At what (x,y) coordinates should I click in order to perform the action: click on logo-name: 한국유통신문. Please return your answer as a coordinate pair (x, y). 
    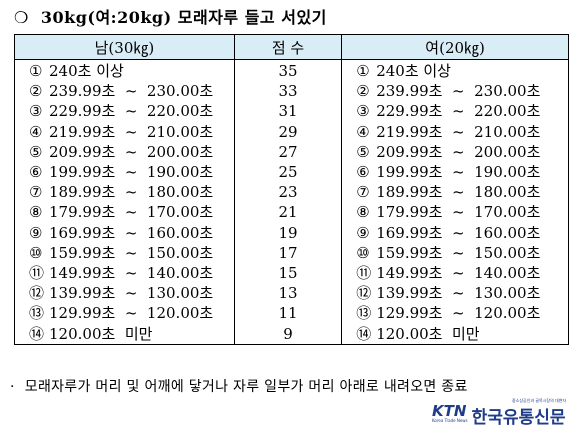
    Looking at the image, I should click on (518, 417).